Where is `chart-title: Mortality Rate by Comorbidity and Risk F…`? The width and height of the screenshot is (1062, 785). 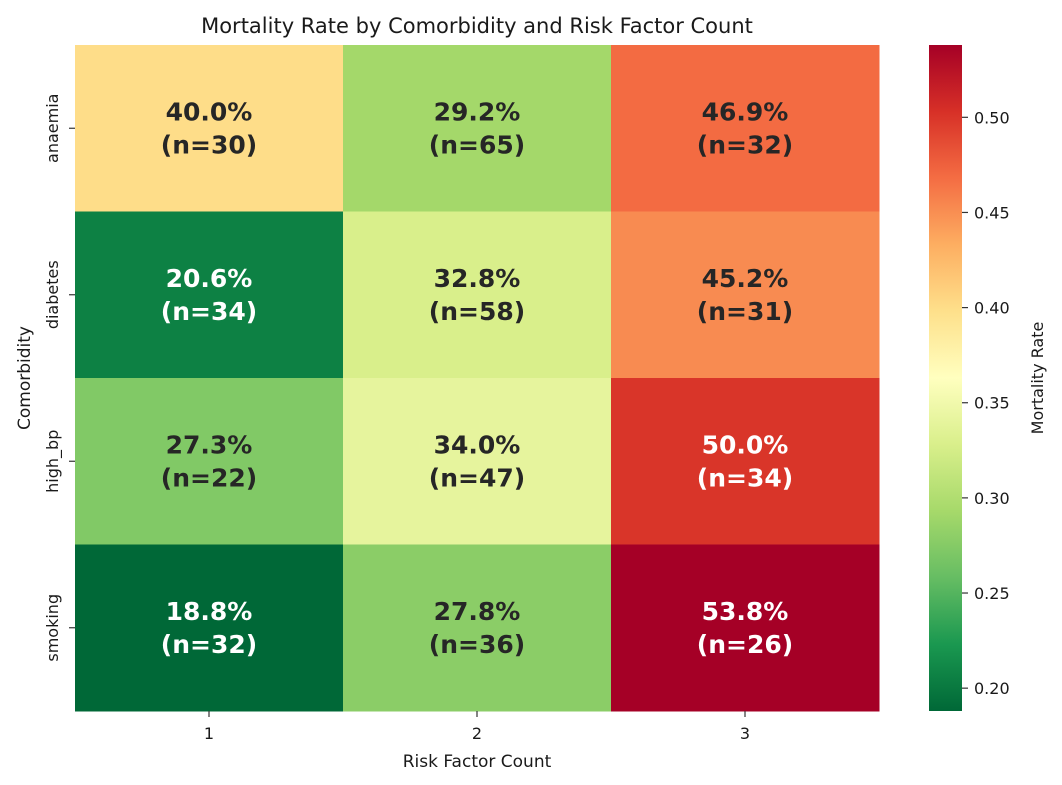 chart-title: Mortality Rate by Comorbidity and Risk F… is located at coordinates (477, 26).